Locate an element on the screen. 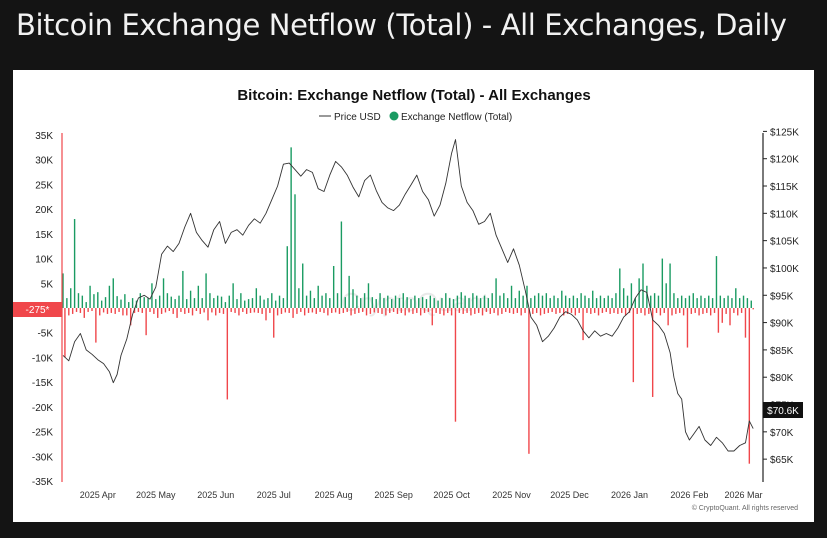 The height and width of the screenshot is (538, 827). left-tick-label: -25K is located at coordinates (42, 433).